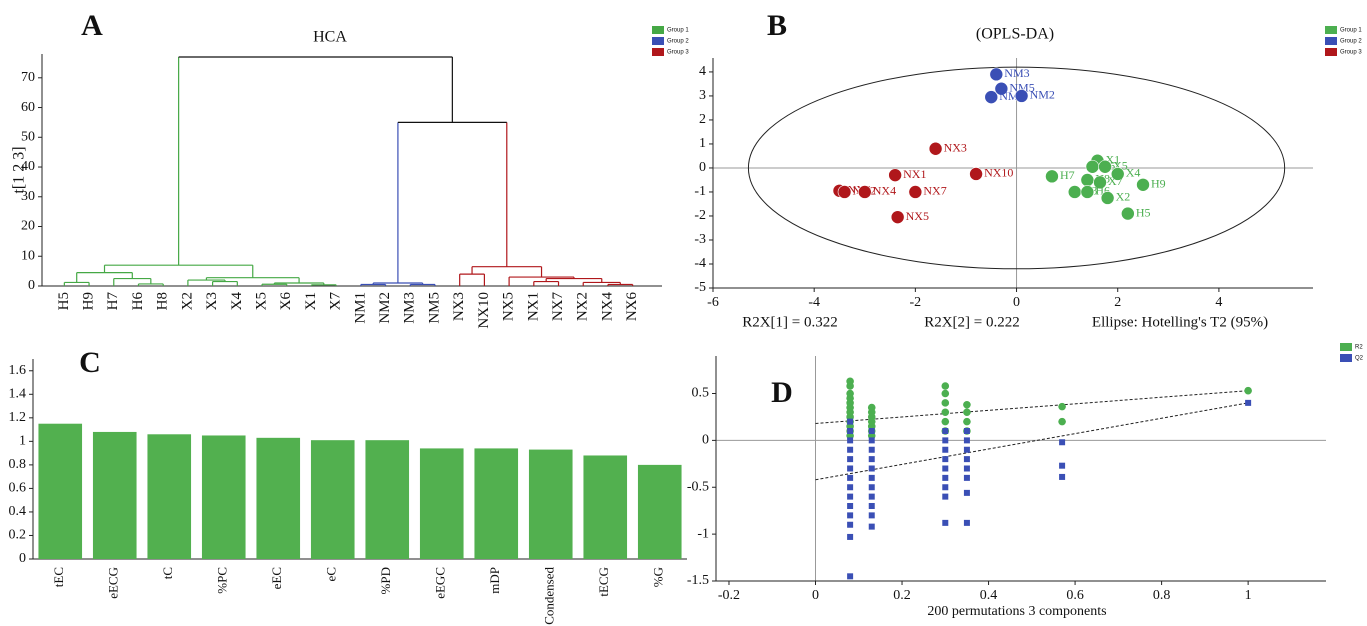 This screenshot has width=1367, height=626. What do you see at coordinates (658, 577) in the screenshot?
I see `x-tick-label: %G` at bounding box center [658, 577].